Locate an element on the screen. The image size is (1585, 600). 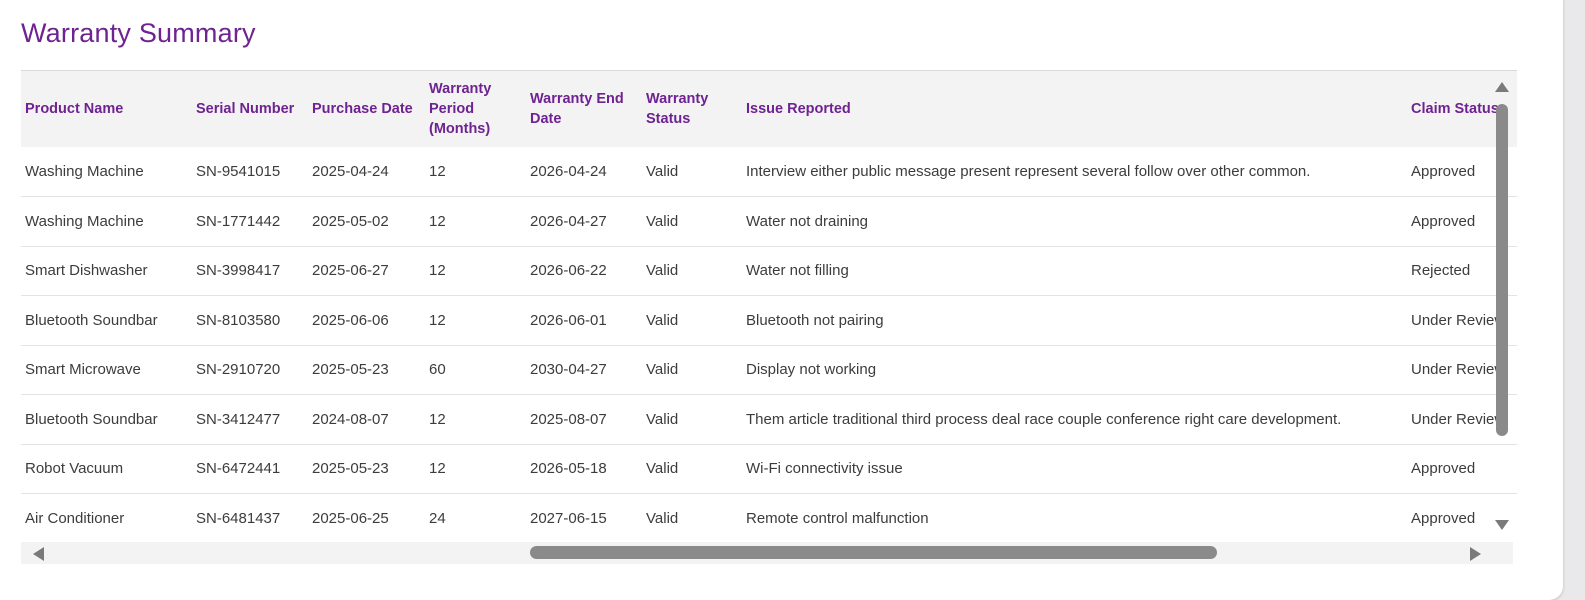
horizontal-scrollbar is located at coordinates (767, 553).